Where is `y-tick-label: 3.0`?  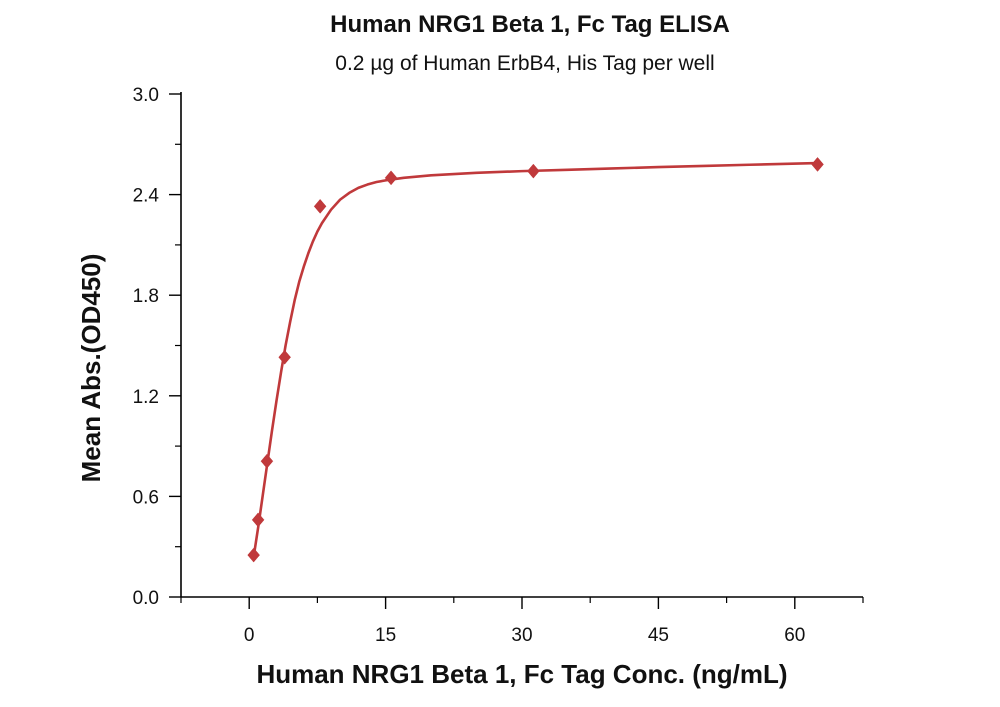
y-tick-label: 3.0 is located at coordinates (146, 95).